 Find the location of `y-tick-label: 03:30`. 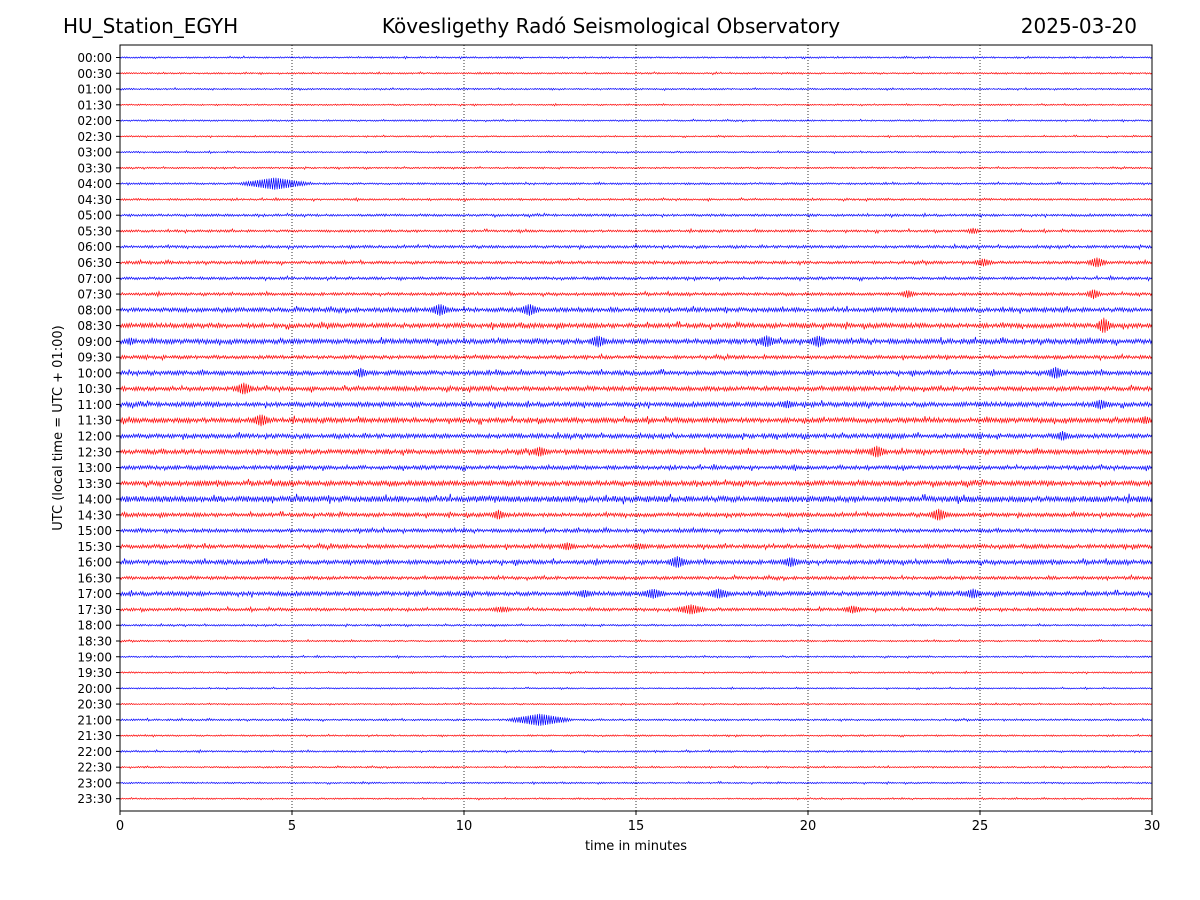

y-tick-label: 03:30 is located at coordinates (94, 168).